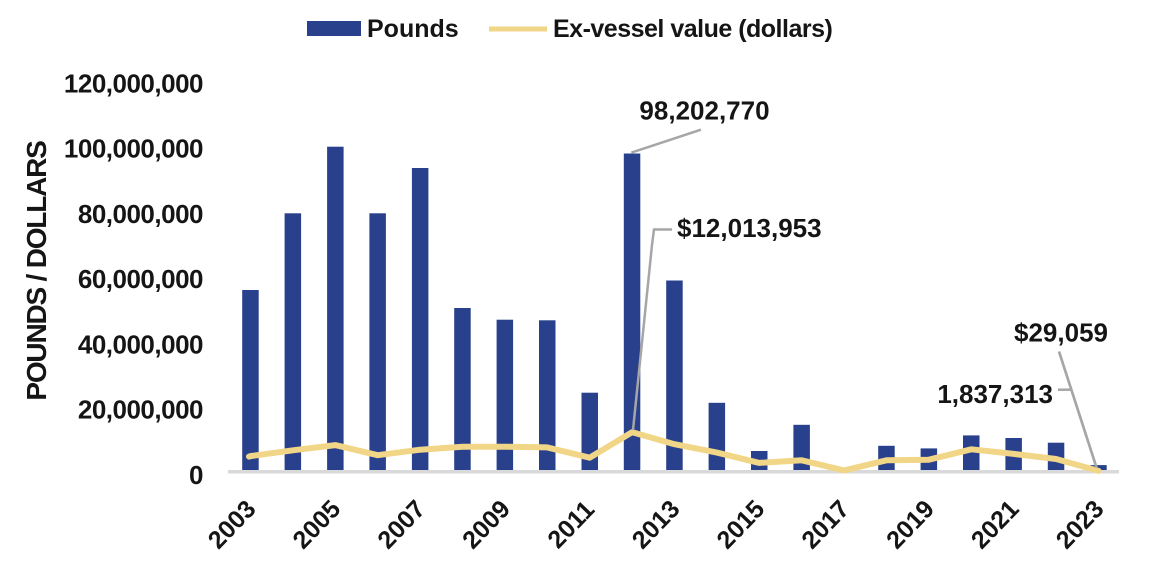 This screenshot has width=1150, height=578. I want to click on svg-text: 98,202,770, so click(704, 111).